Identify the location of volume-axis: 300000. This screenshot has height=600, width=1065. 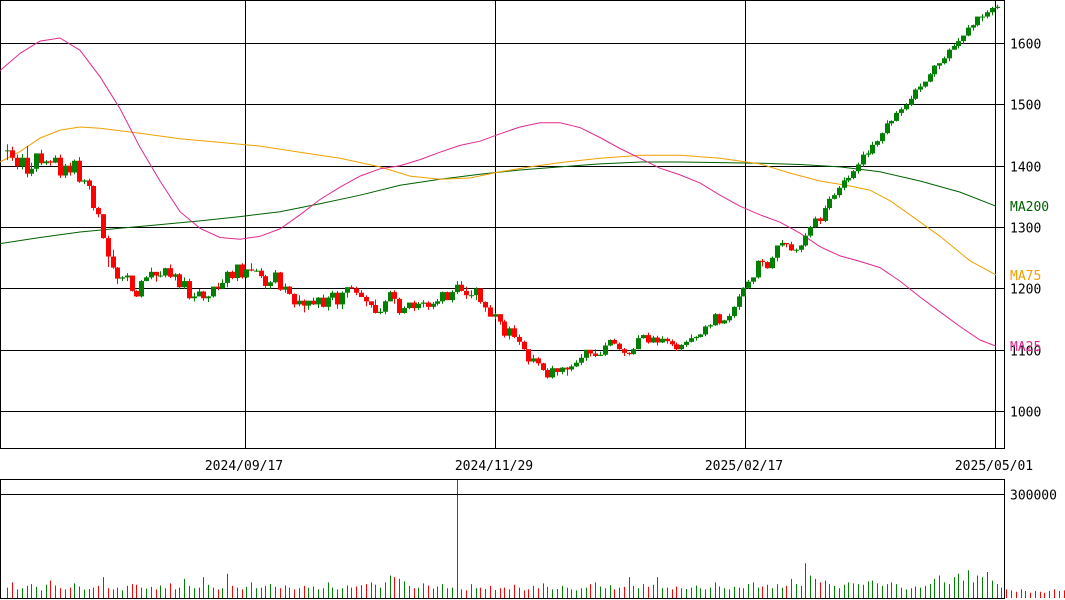
(528, 496).